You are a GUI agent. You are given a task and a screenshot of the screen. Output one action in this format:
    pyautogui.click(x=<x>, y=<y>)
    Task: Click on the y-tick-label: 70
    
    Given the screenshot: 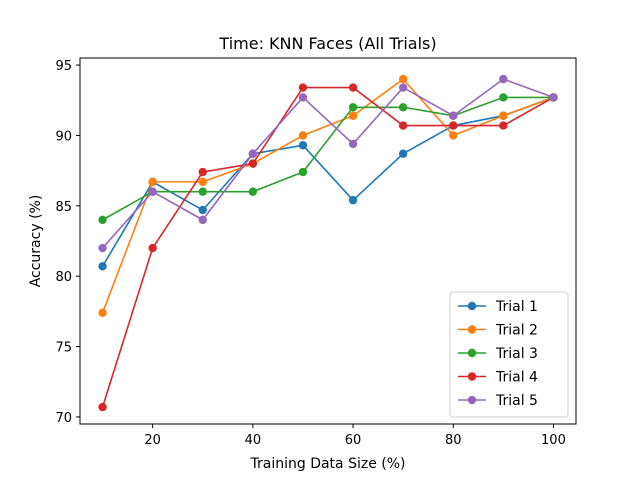 What is the action you would take?
    pyautogui.click(x=63, y=418)
    